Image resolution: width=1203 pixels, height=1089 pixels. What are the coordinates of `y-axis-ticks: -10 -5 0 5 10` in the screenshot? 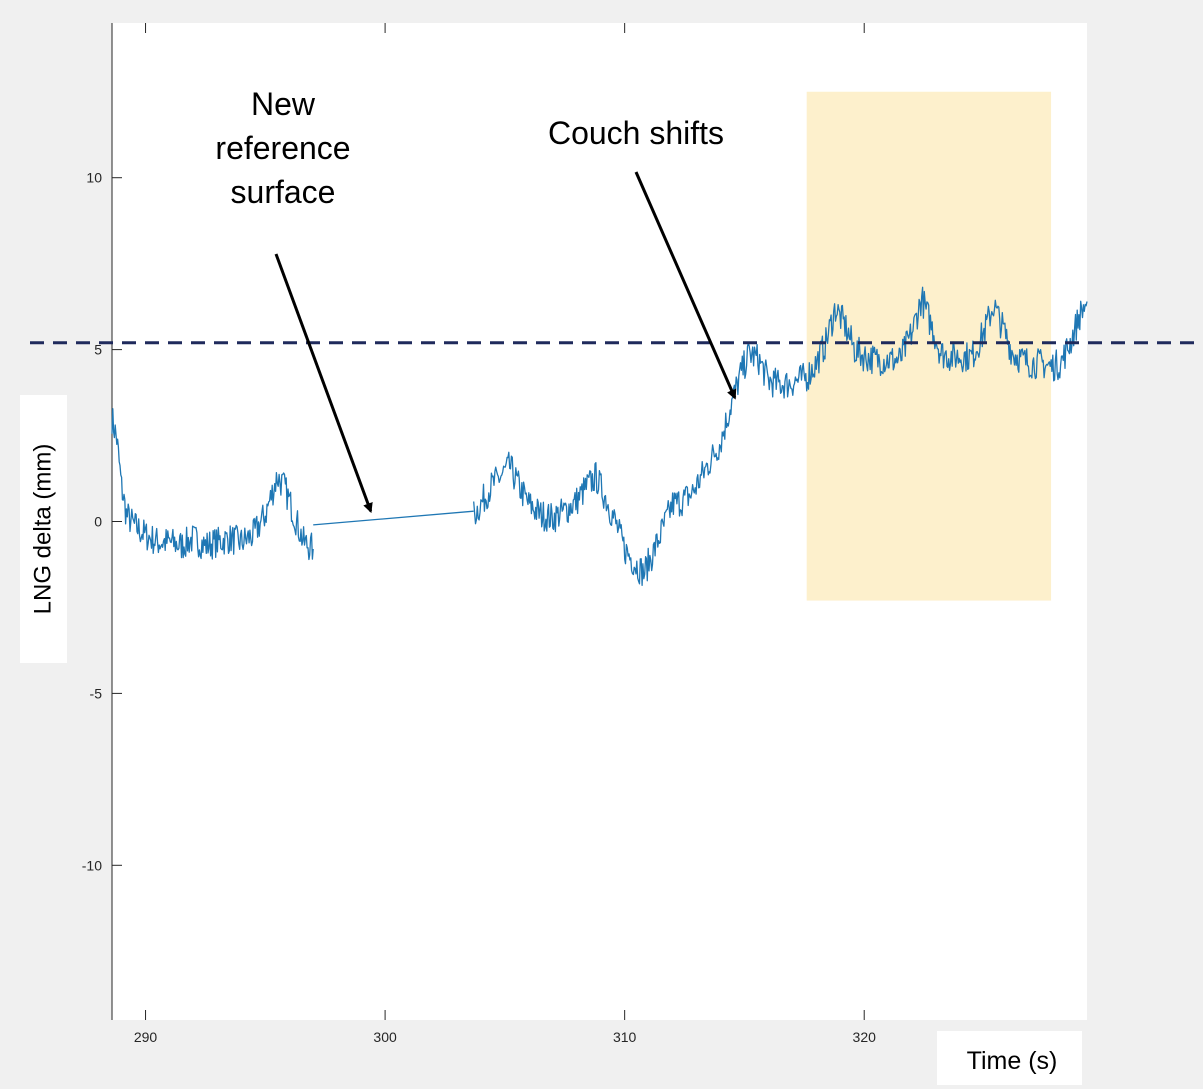 It's located at (102, 521).